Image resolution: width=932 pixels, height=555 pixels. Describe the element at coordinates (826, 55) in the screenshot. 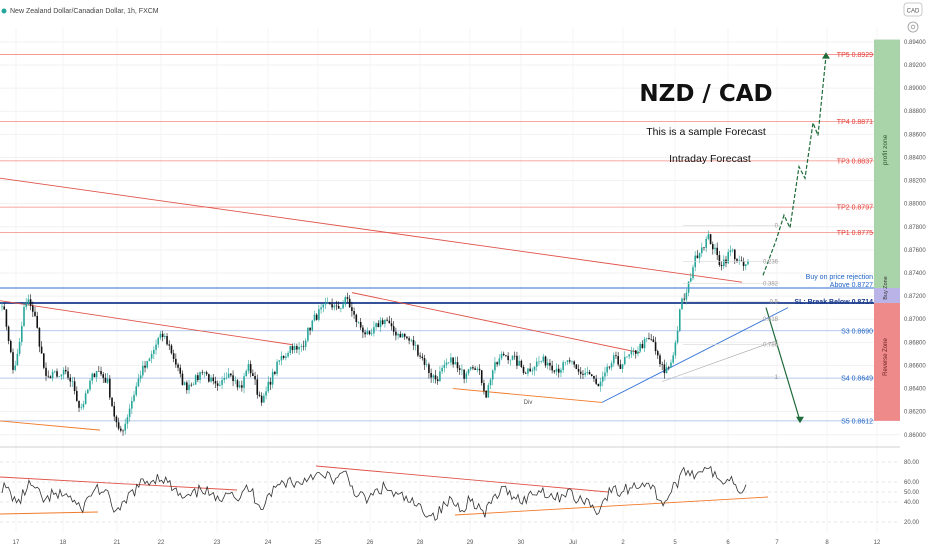

I see `forecast-up-arrowhead` at that location.